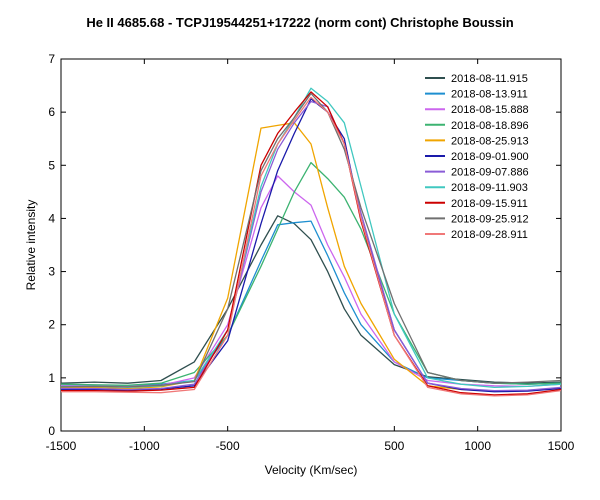 The height and width of the screenshot is (500, 600). What do you see at coordinates (51, 378) in the screenshot?
I see `y-tick-label-1: 1` at bounding box center [51, 378].